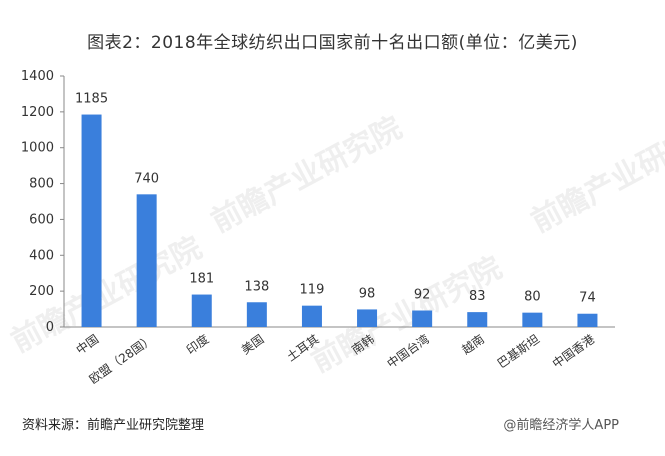  What do you see at coordinates (201, 279) in the screenshot?
I see `bar-value-label: 181` at bounding box center [201, 279].